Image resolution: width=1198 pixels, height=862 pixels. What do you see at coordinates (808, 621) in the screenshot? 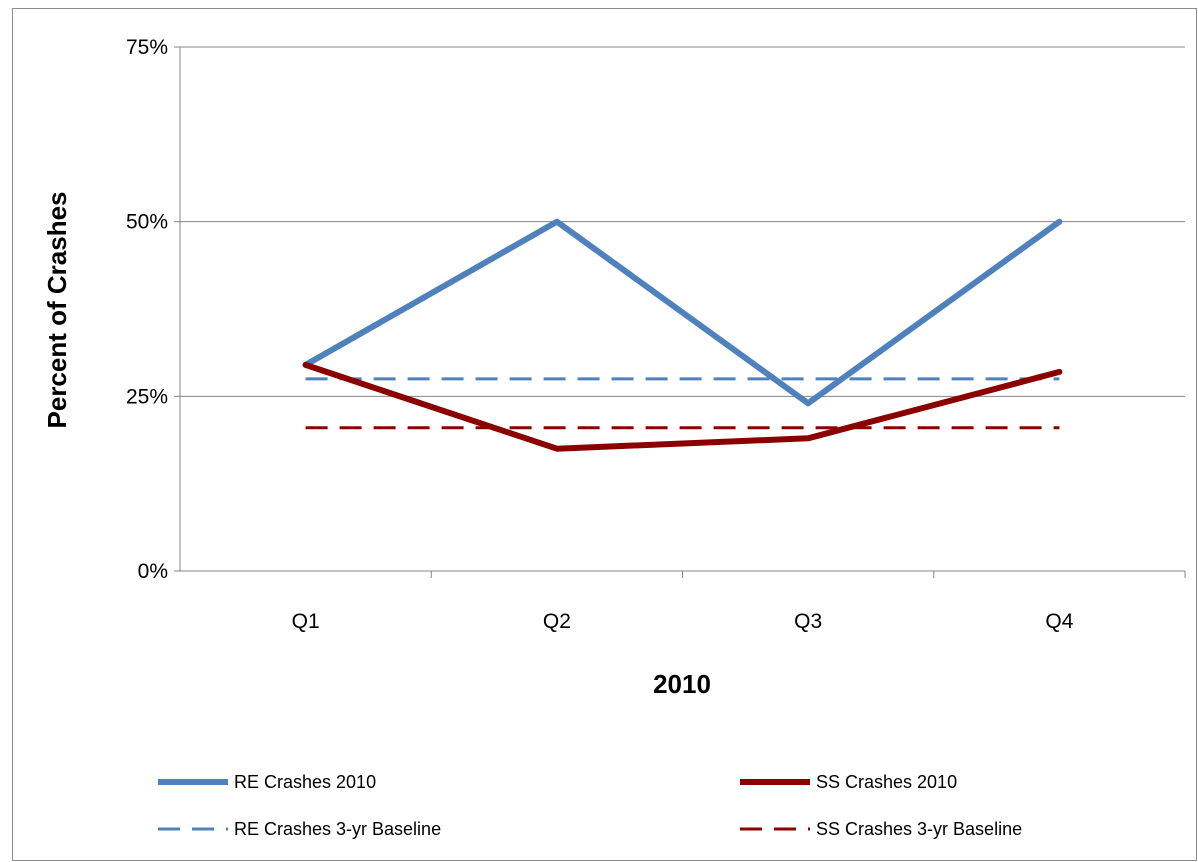
I see `x-tick-label: Q3` at bounding box center [808, 621].